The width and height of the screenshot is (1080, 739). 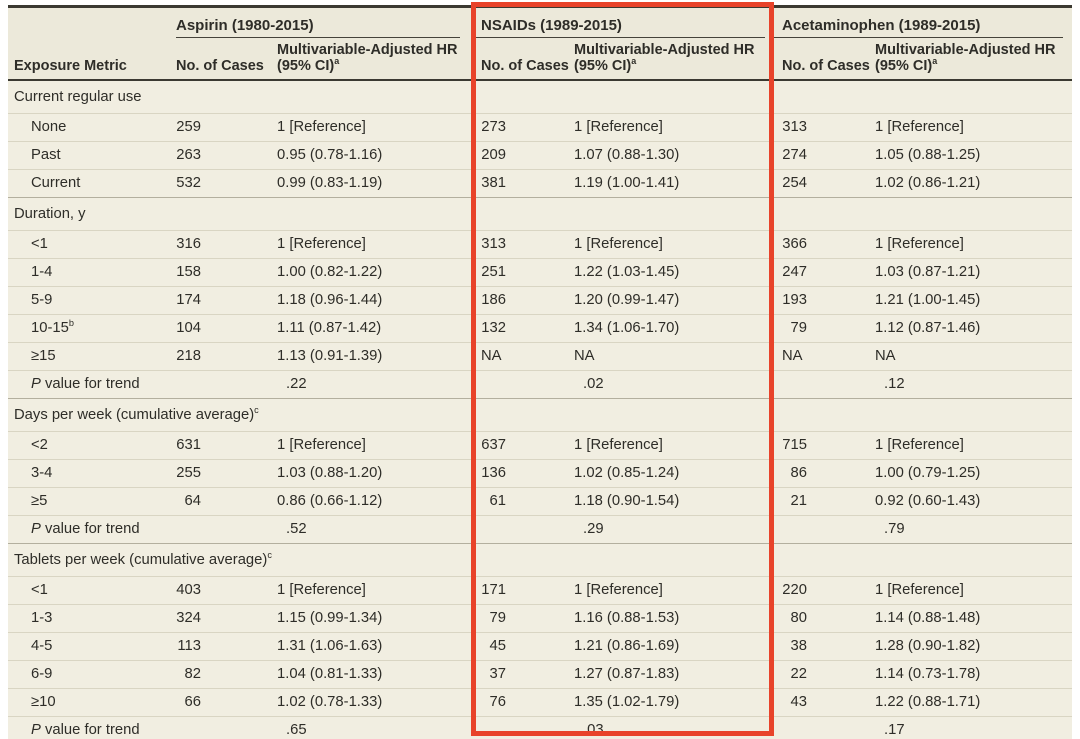 What do you see at coordinates (627, 155) in the screenshot?
I see `hr-cell-nsaids: 1.07 (0.88-1.30)` at bounding box center [627, 155].